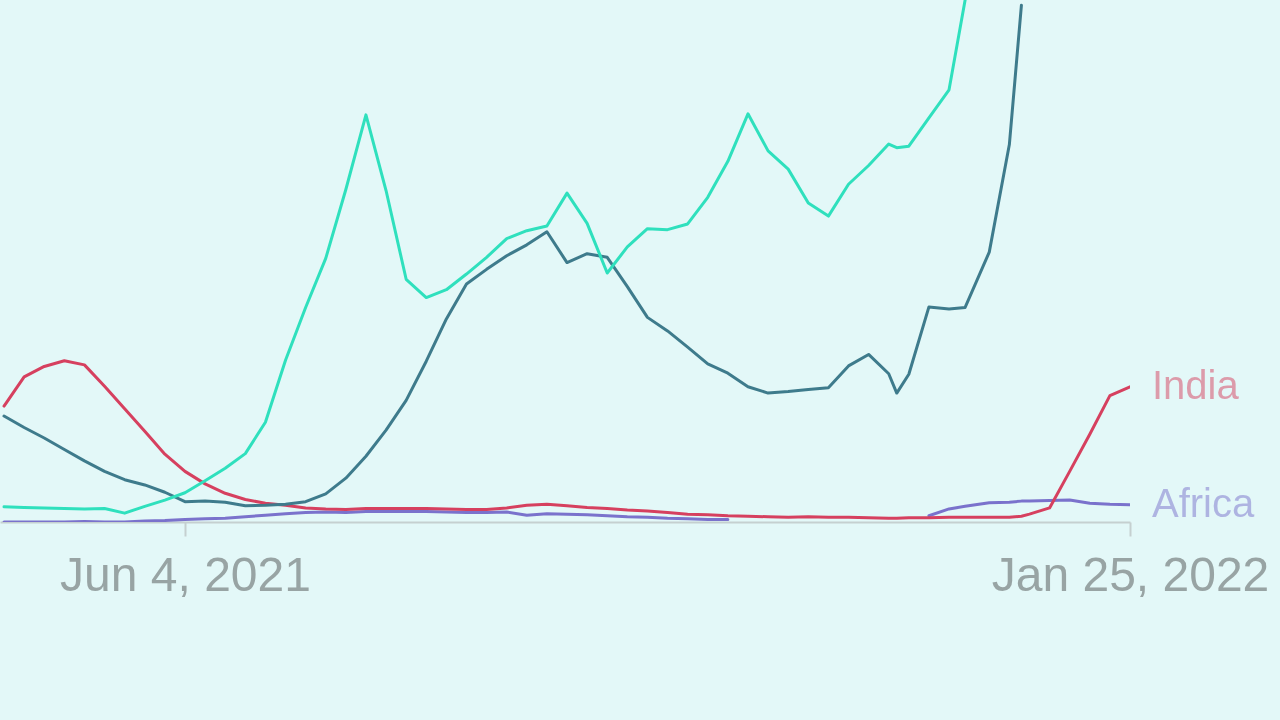 Image resolution: width=1280 pixels, height=720 pixels. I want to click on series-label: India, so click(1196, 384).